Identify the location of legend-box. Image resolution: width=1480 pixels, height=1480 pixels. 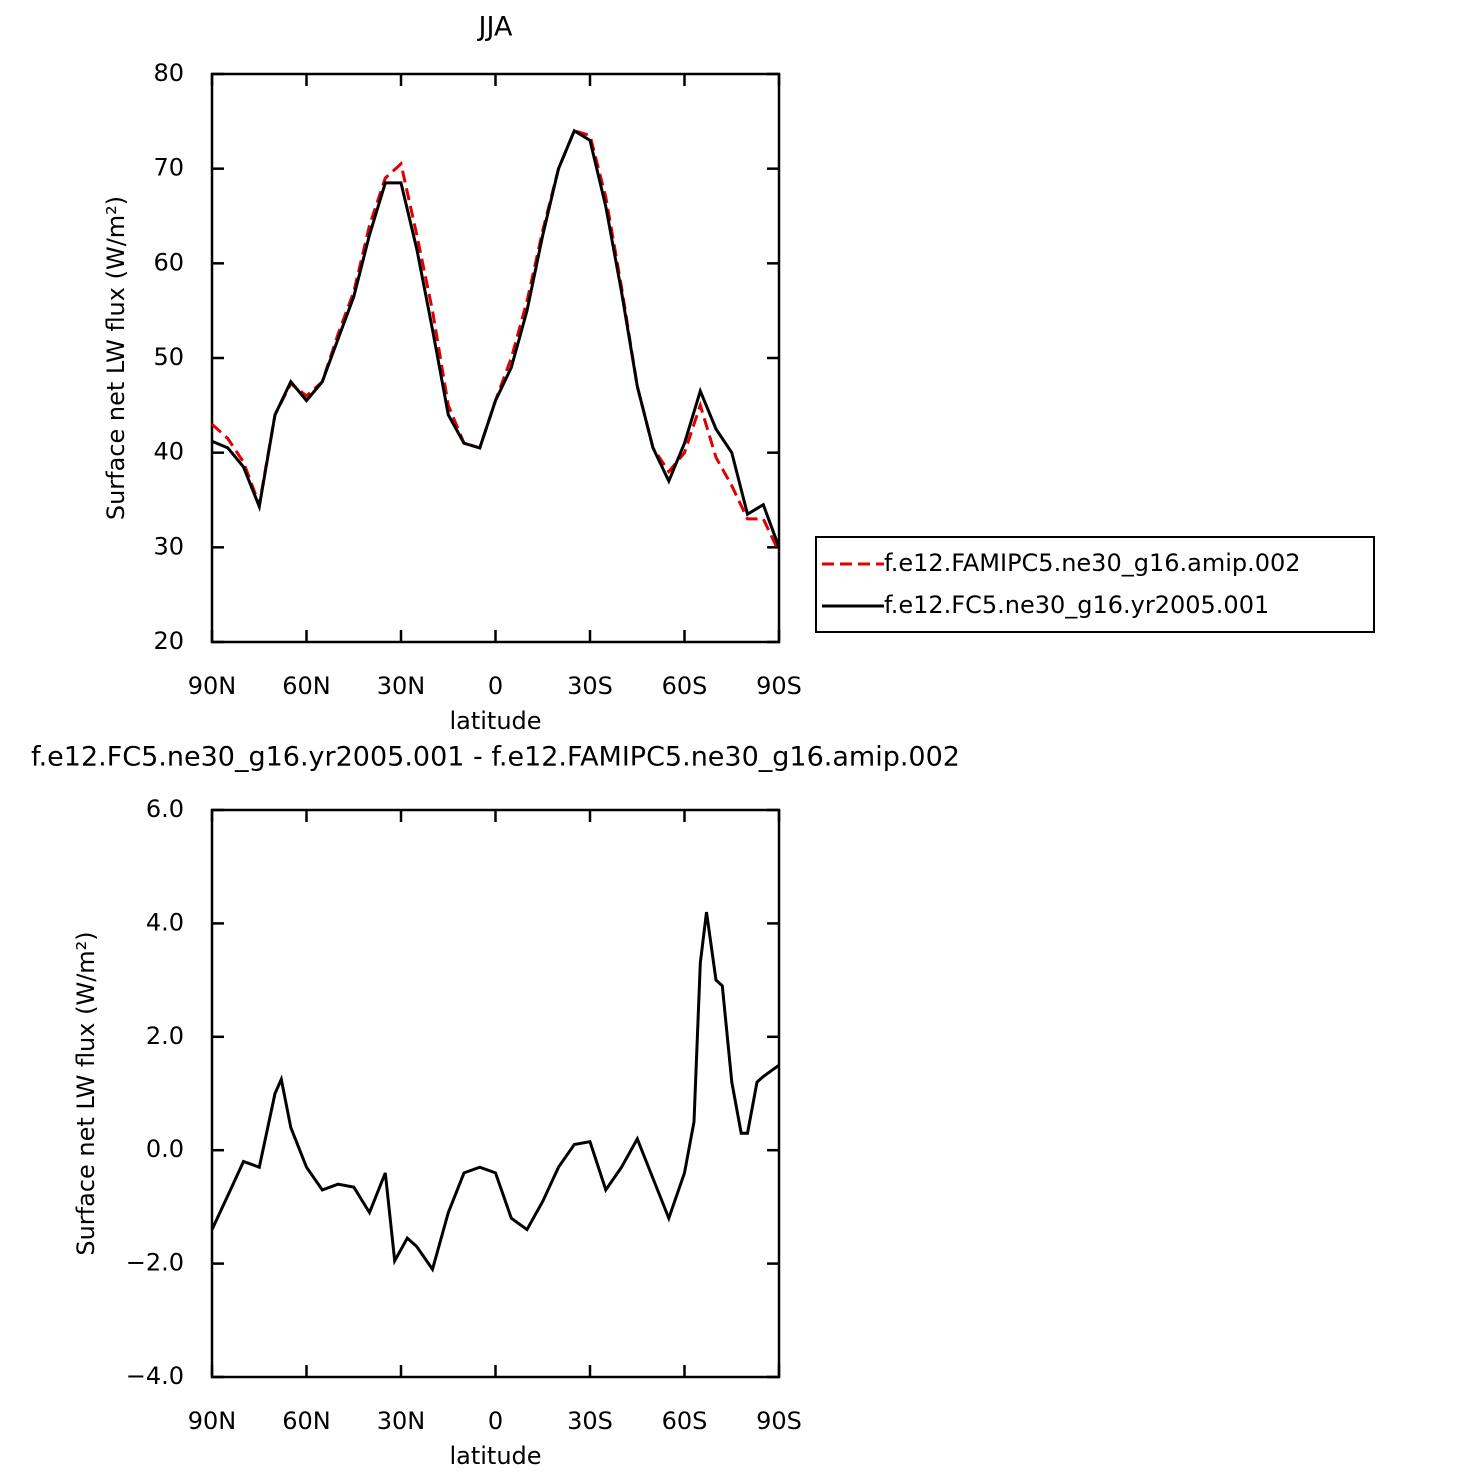
(1095, 584).